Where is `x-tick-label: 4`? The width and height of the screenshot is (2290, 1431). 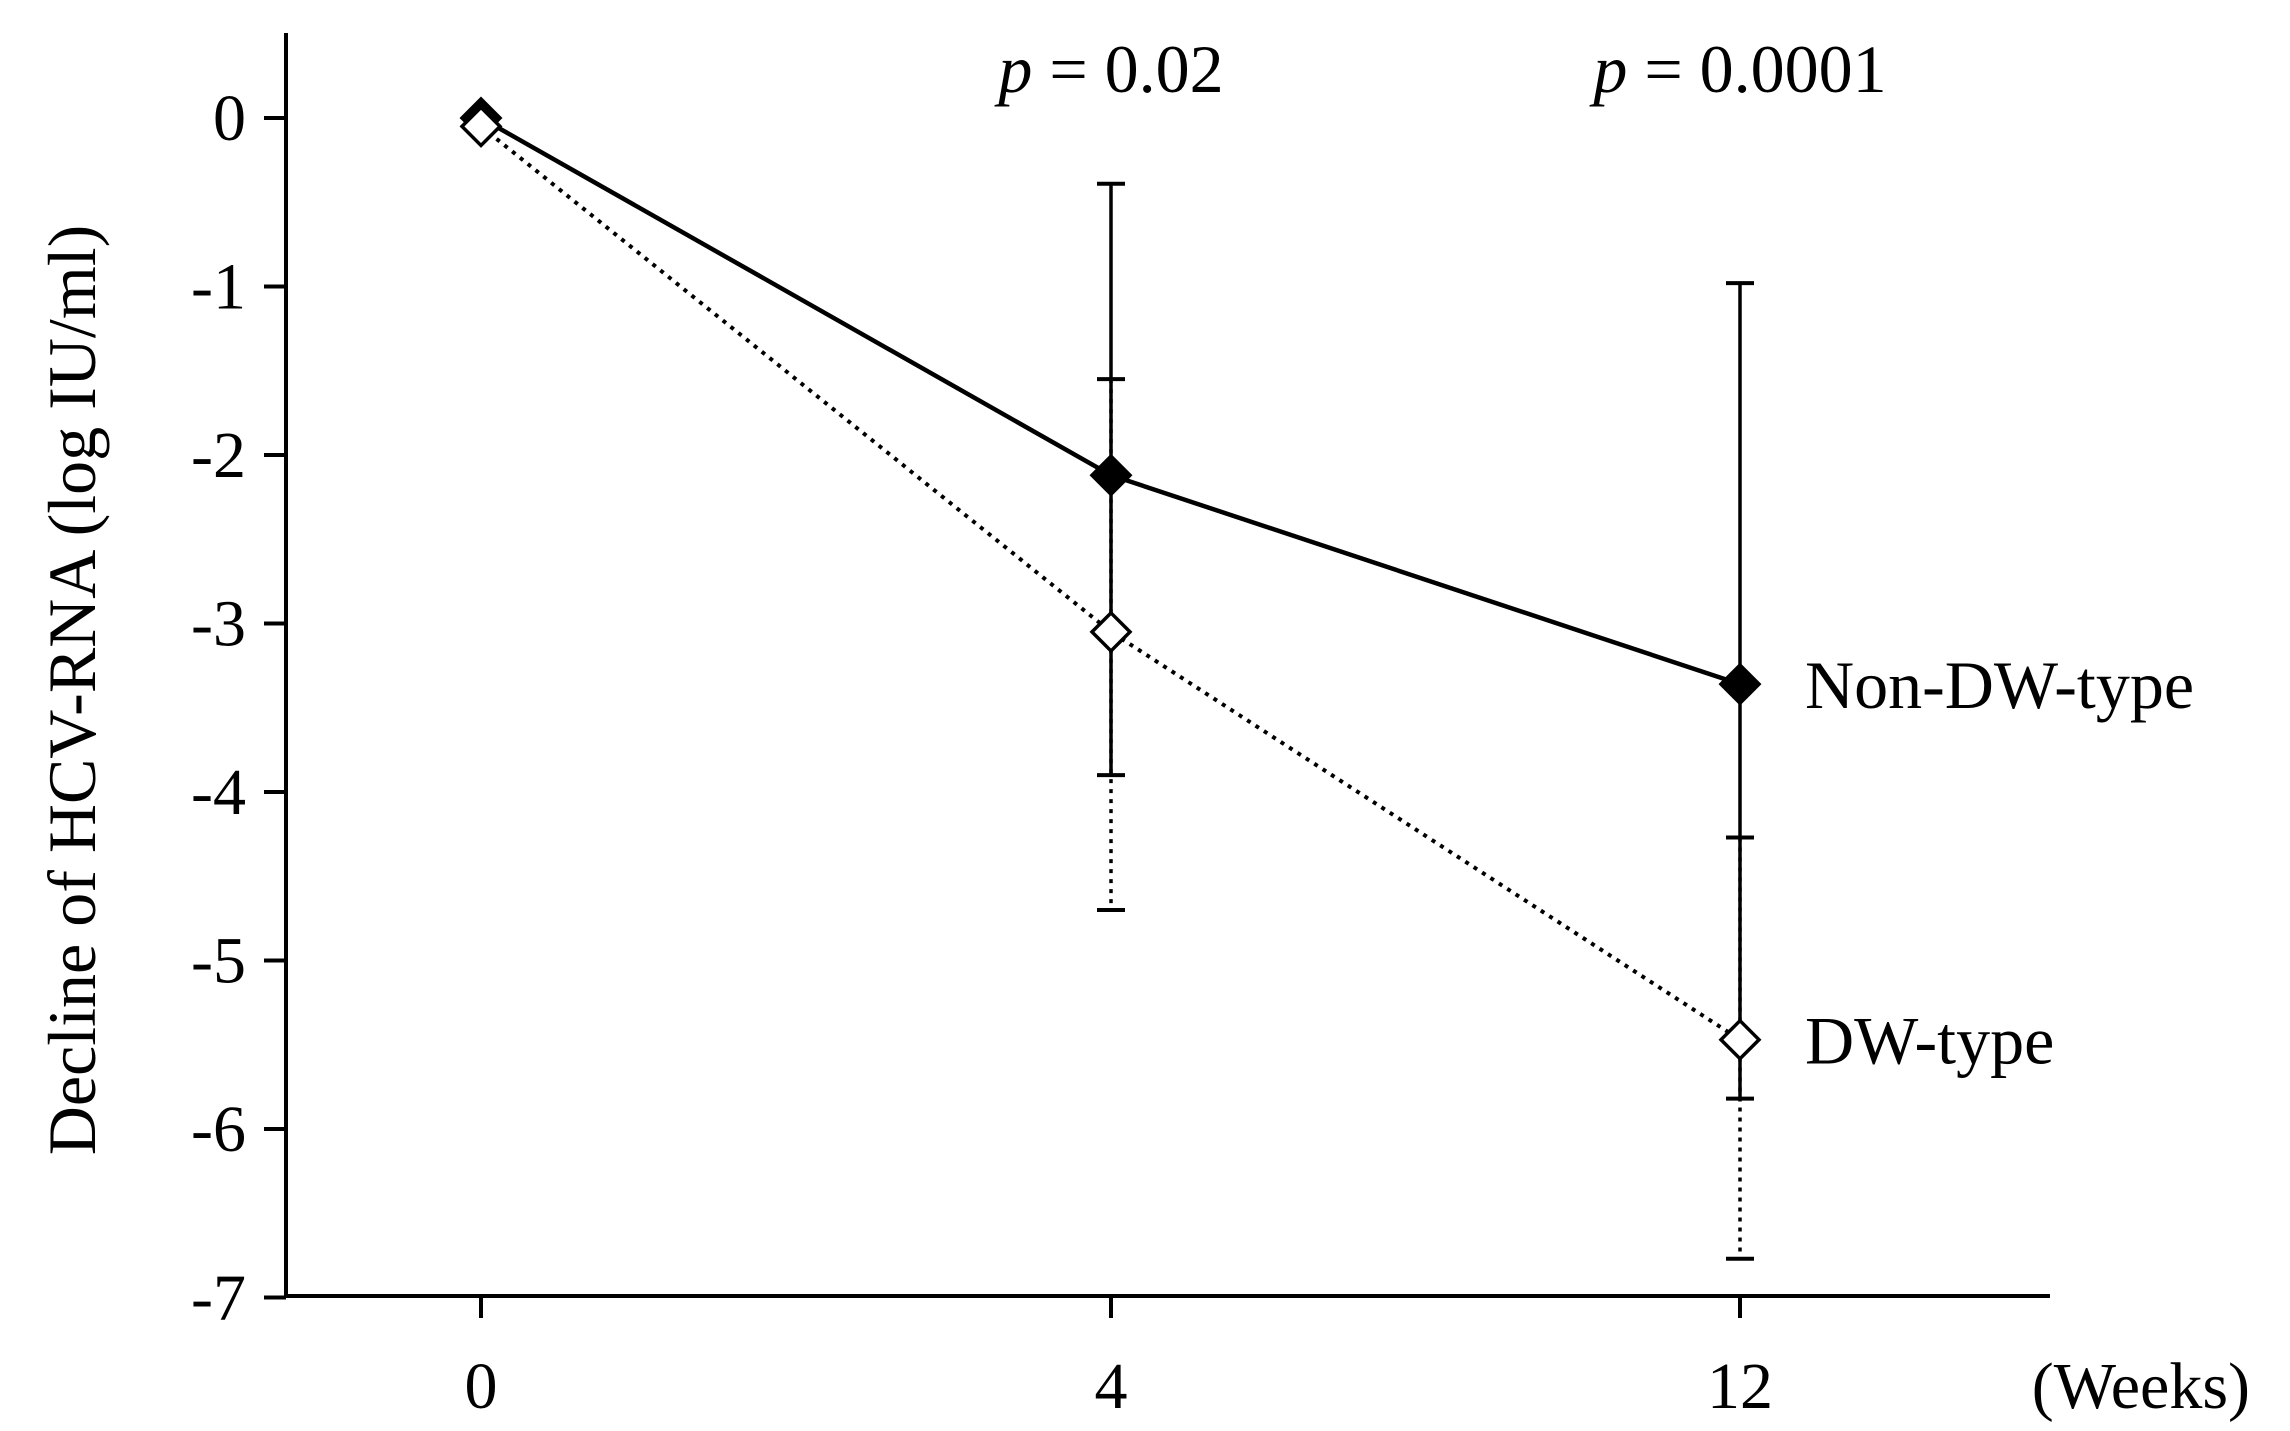 x-tick-label: 4 is located at coordinates (1111, 1386).